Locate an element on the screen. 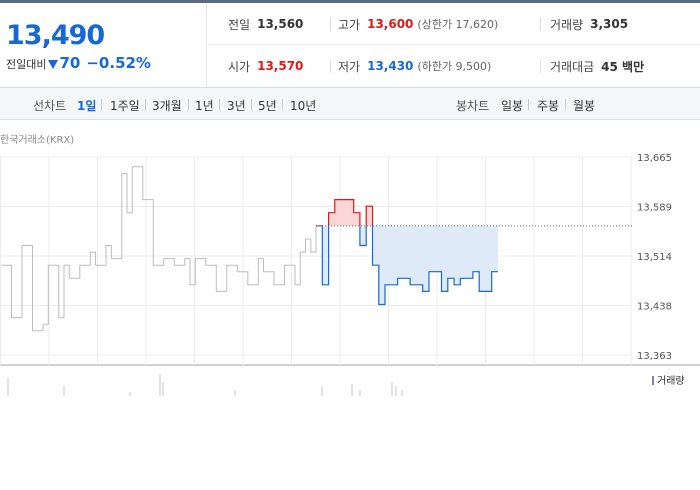 This screenshot has width=700, height=490. stat-value: 13,570 is located at coordinates (280, 66).